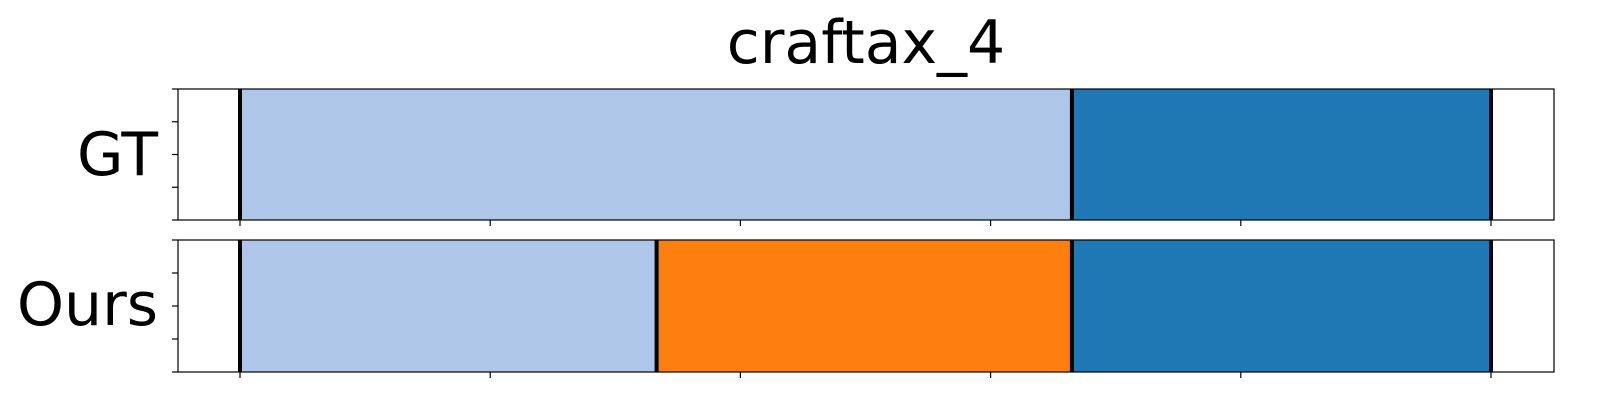 The height and width of the screenshot is (400, 1600). What do you see at coordinates (866, 43) in the screenshot?
I see `chart-title: craftax_4` at bounding box center [866, 43].